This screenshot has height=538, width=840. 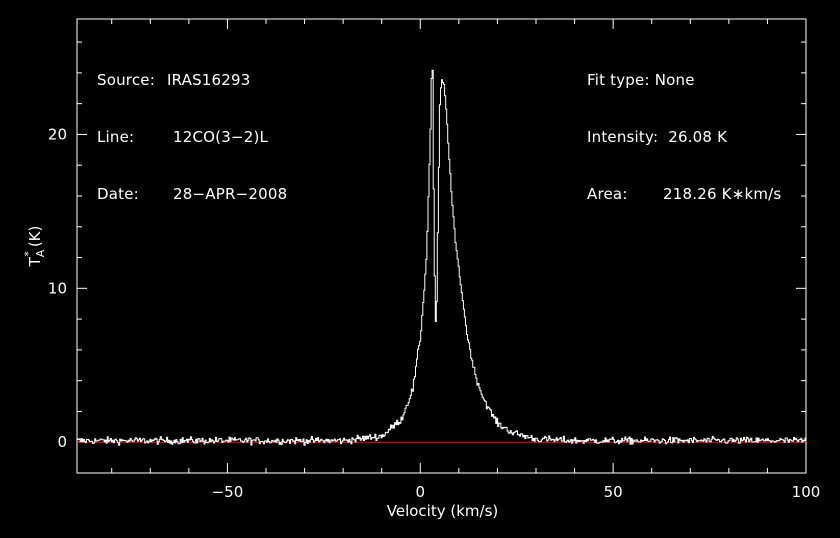 I want to click on date-value: 28−APR−2008, so click(x=230, y=194).